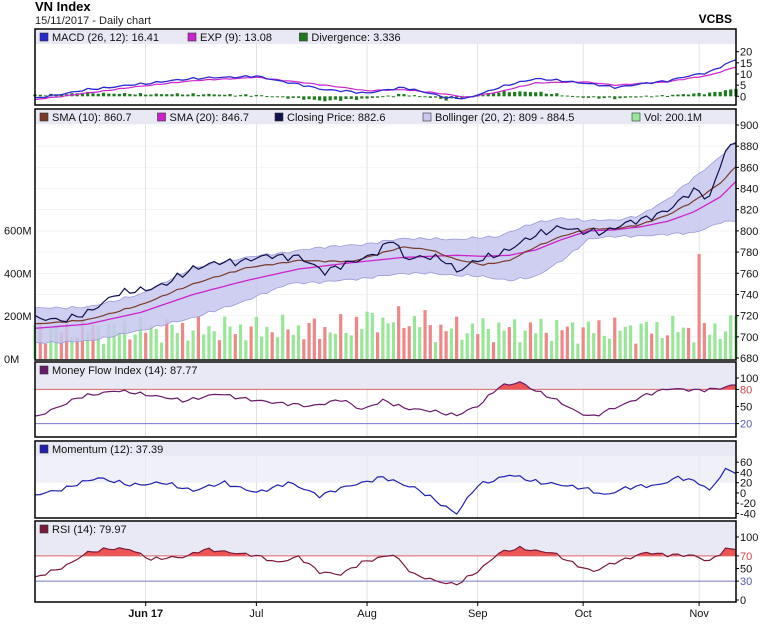 This screenshot has height=629, width=771. What do you see at coordinates (367, 614) in the screenshot?
I see `x-tick-label: Aug` at bounding box center [367, 614].